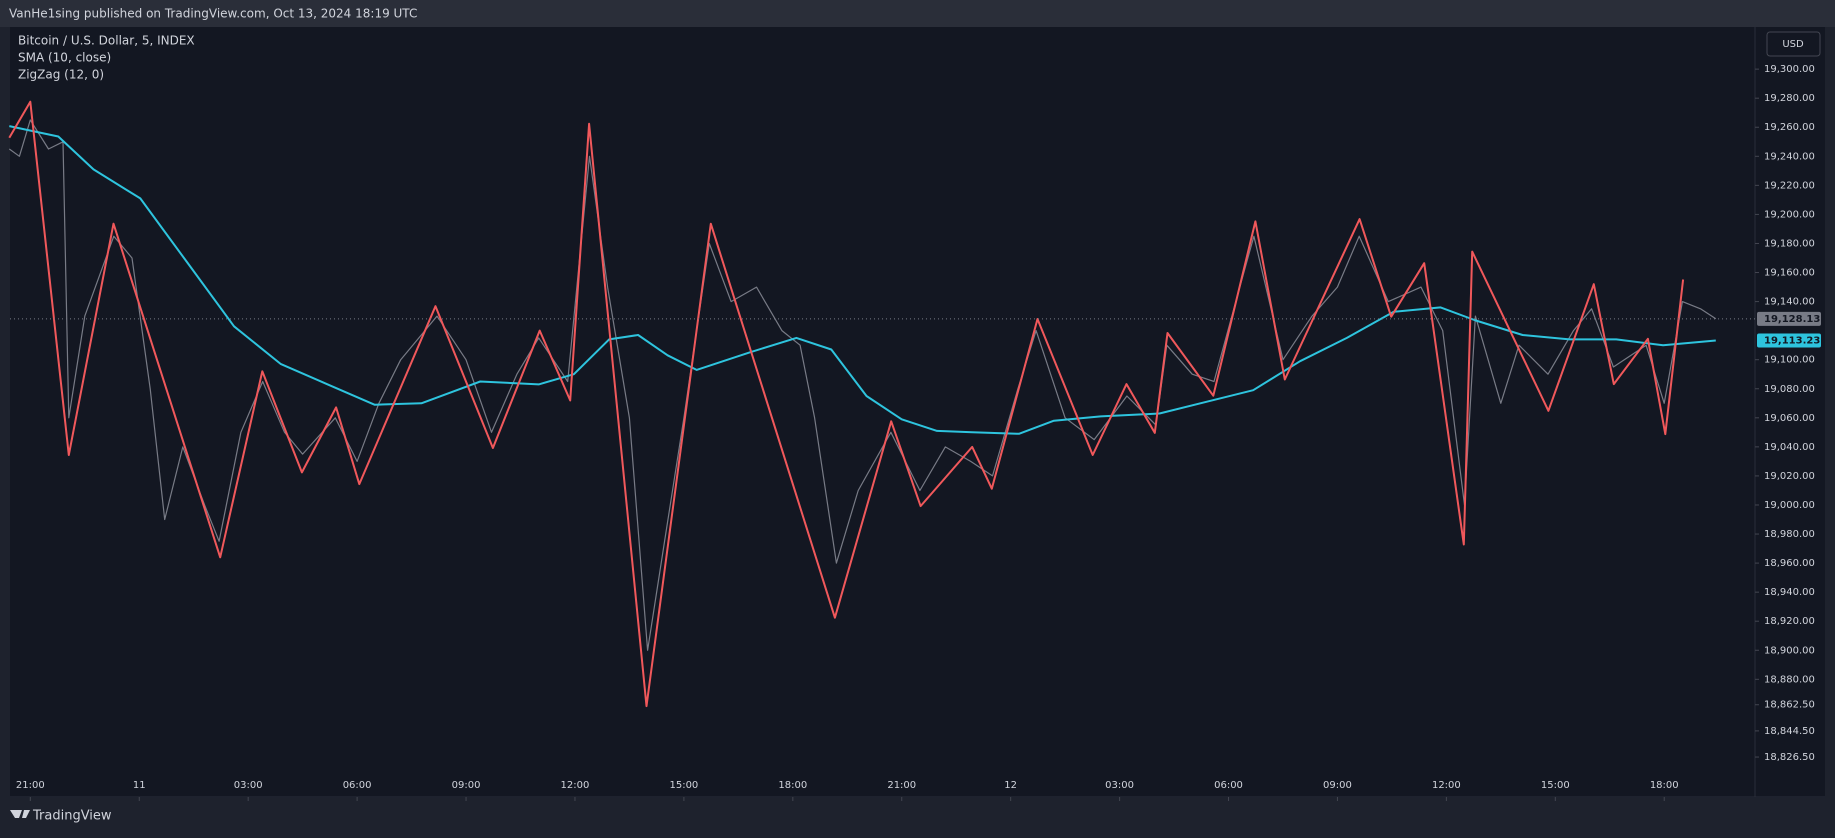 The height and width of the screenshot is (838, 1835). Describe the element at coordinates (1792, 319) in the screenshot. I see `last-value-label: 19,128.13` at that location.